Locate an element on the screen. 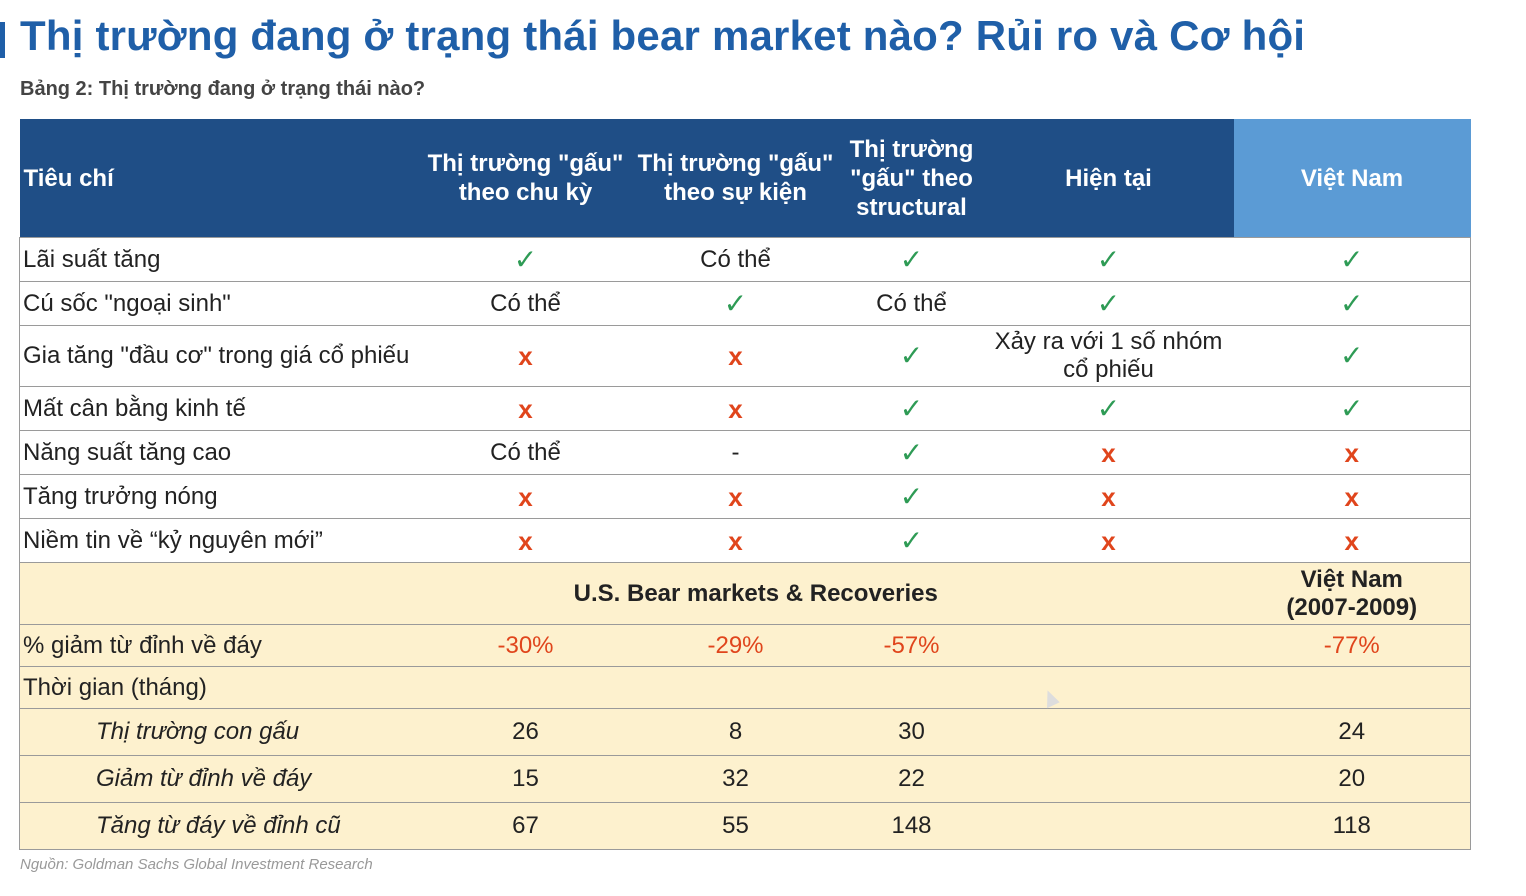  criteria-label: Năng suất tăng cao is located at coordinates (219, 452).